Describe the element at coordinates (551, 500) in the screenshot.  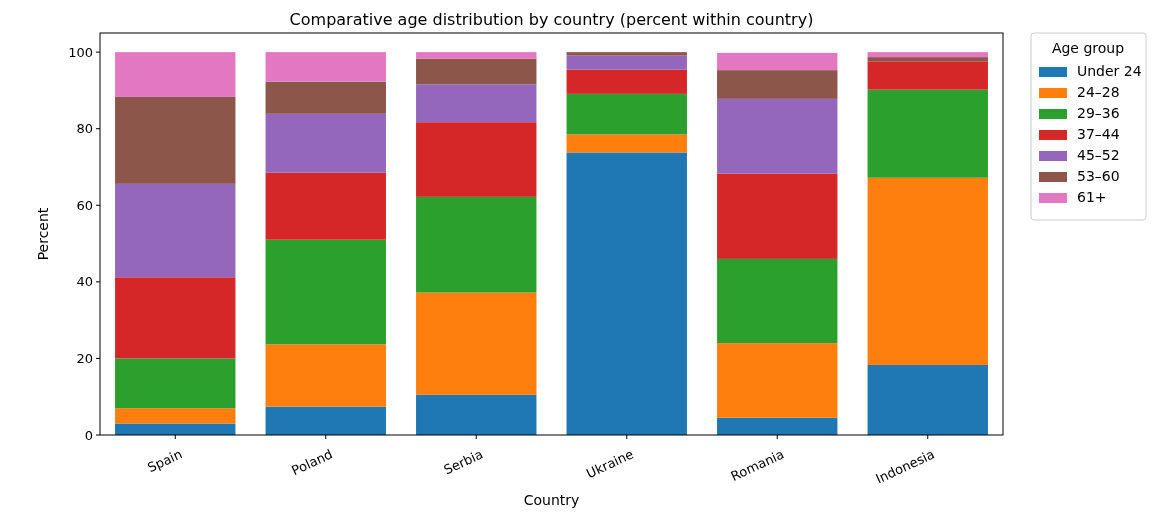
I see `x-axis-title: Country` at that location.